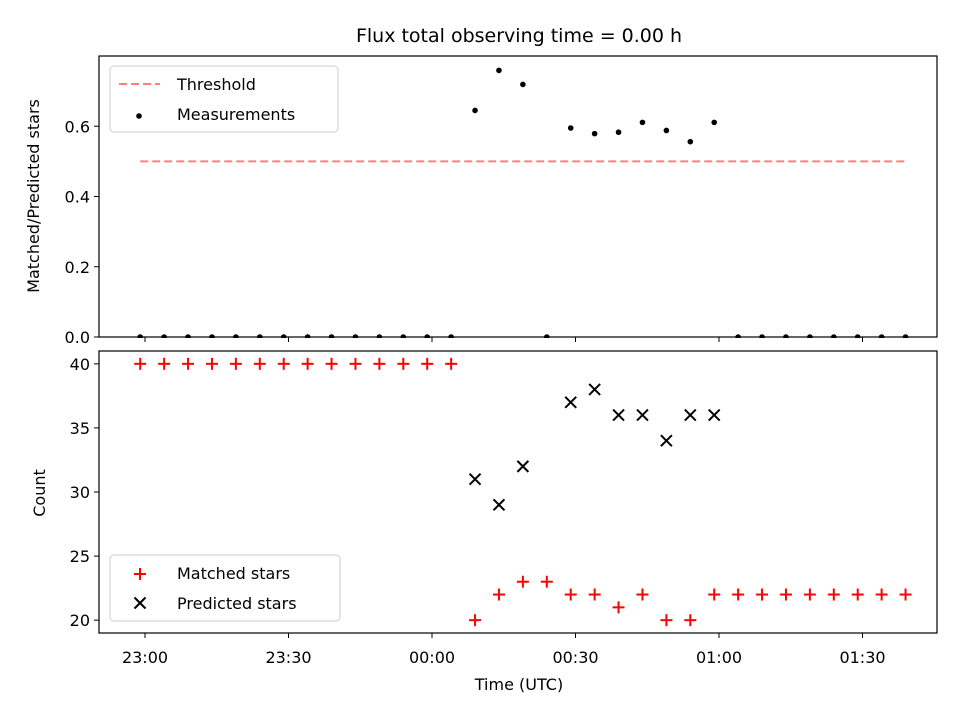  I want to click on top-y-tick-label: 0.4, so click(77, 197).